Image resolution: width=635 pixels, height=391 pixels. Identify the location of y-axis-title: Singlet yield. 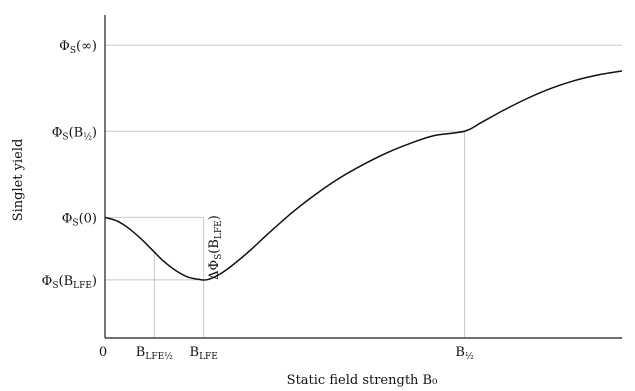
(18, 180).